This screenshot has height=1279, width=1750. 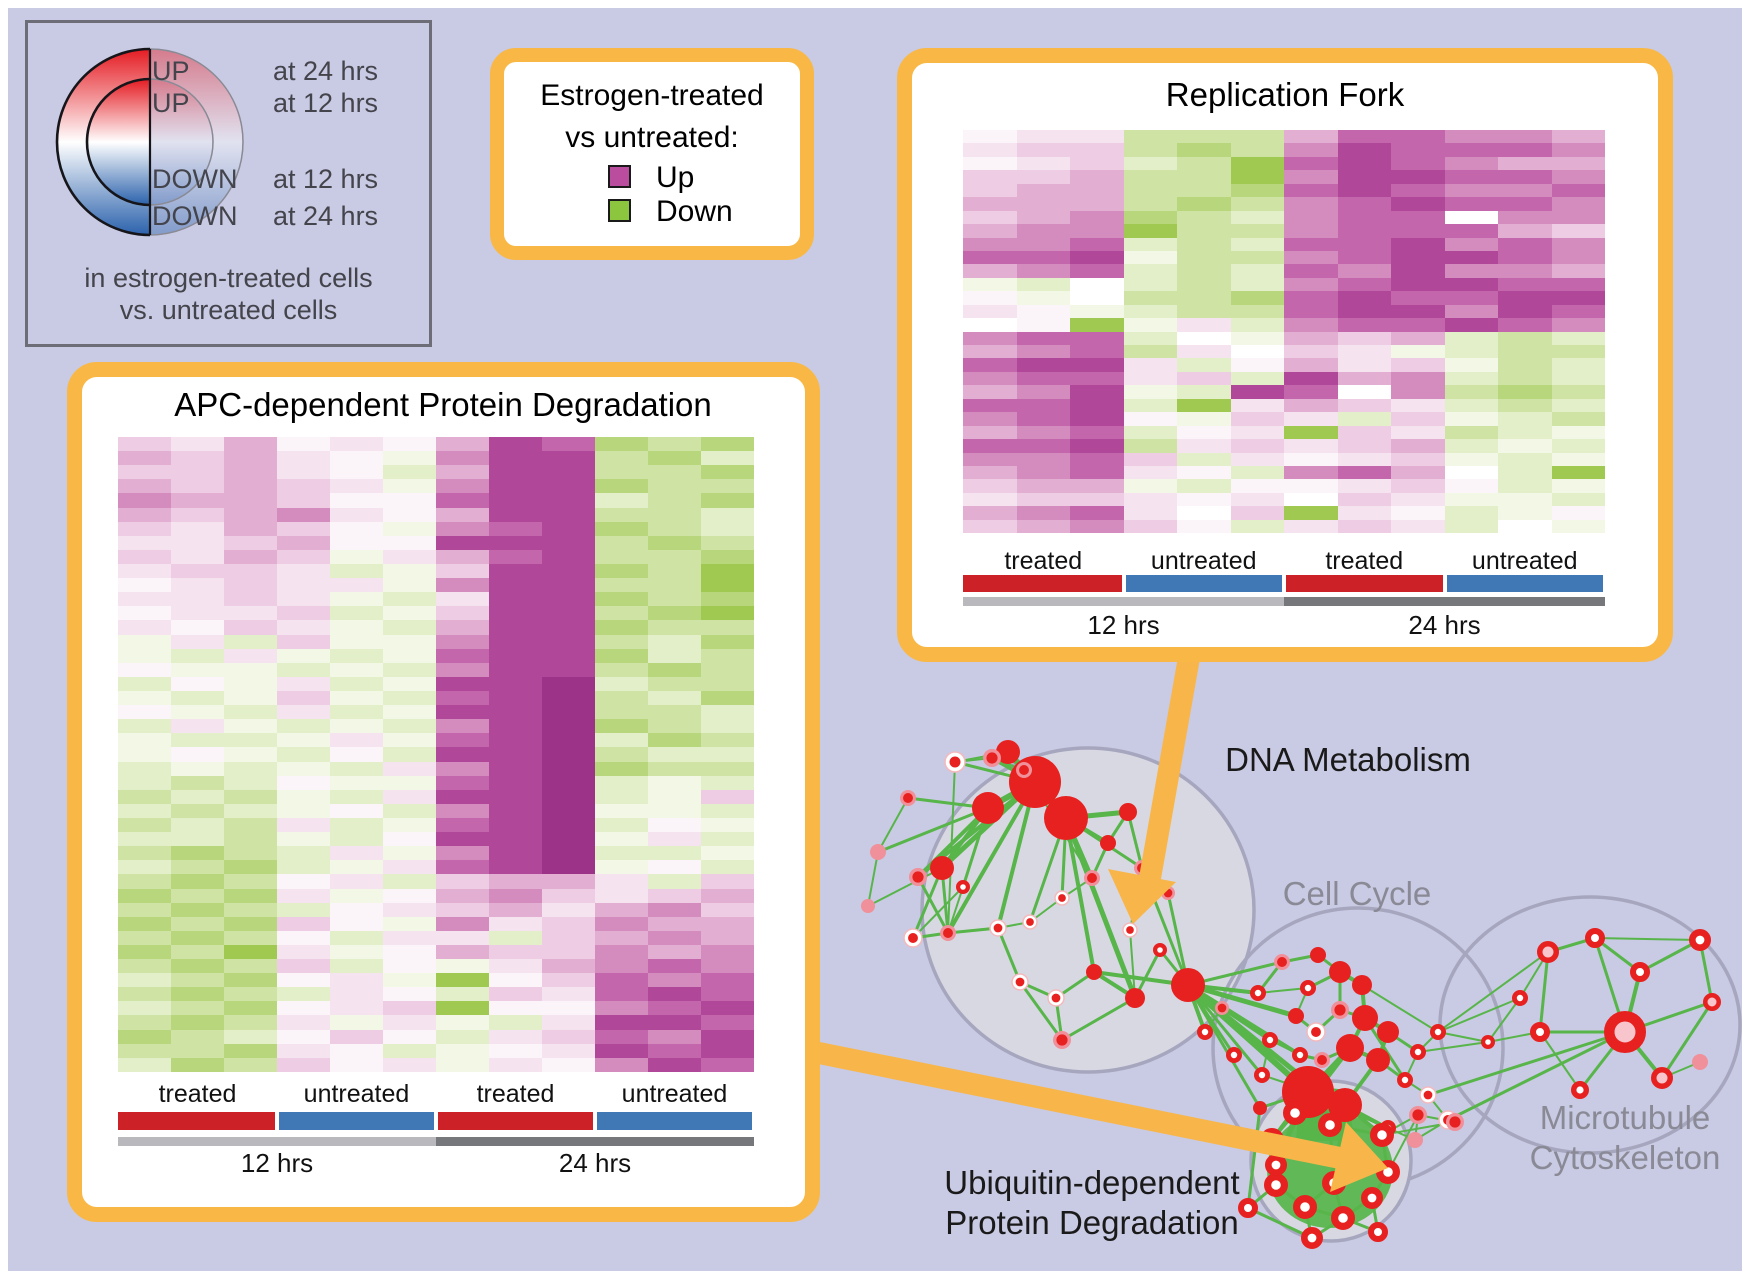 What do you see at coordinates (652, 154) in the screenshot?
I see `estrogen-updown-legend: Estrogen-treated vs untreated: Up Down` at bounding box center [652, 154].